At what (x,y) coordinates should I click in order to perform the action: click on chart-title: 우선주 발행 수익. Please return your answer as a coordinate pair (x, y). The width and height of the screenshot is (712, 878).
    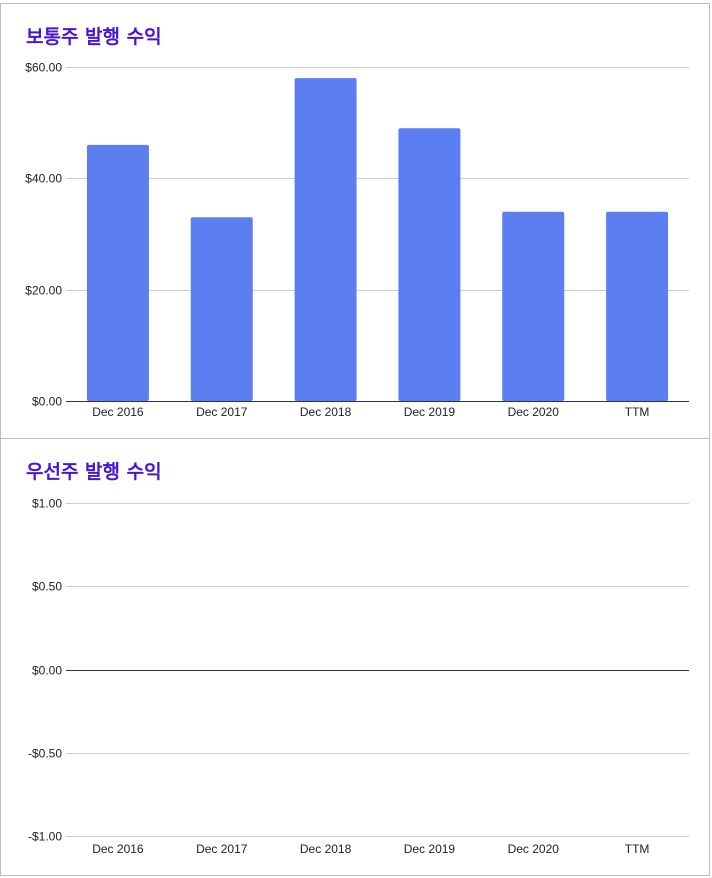
    Looking at the image, I should click on (94, 472).